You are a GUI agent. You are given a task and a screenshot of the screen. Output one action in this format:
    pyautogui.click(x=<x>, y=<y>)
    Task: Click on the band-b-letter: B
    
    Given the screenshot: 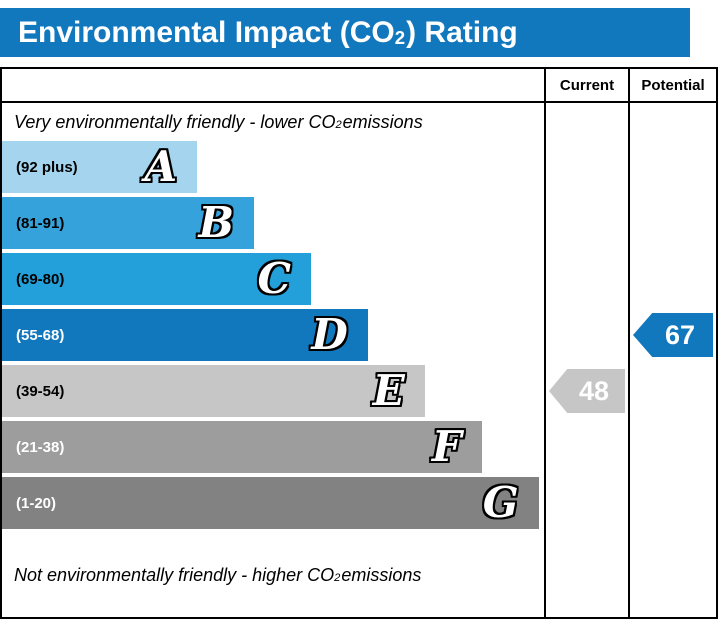 What is the action you would take?
    pyautogui.click(x=216, y=222)
    